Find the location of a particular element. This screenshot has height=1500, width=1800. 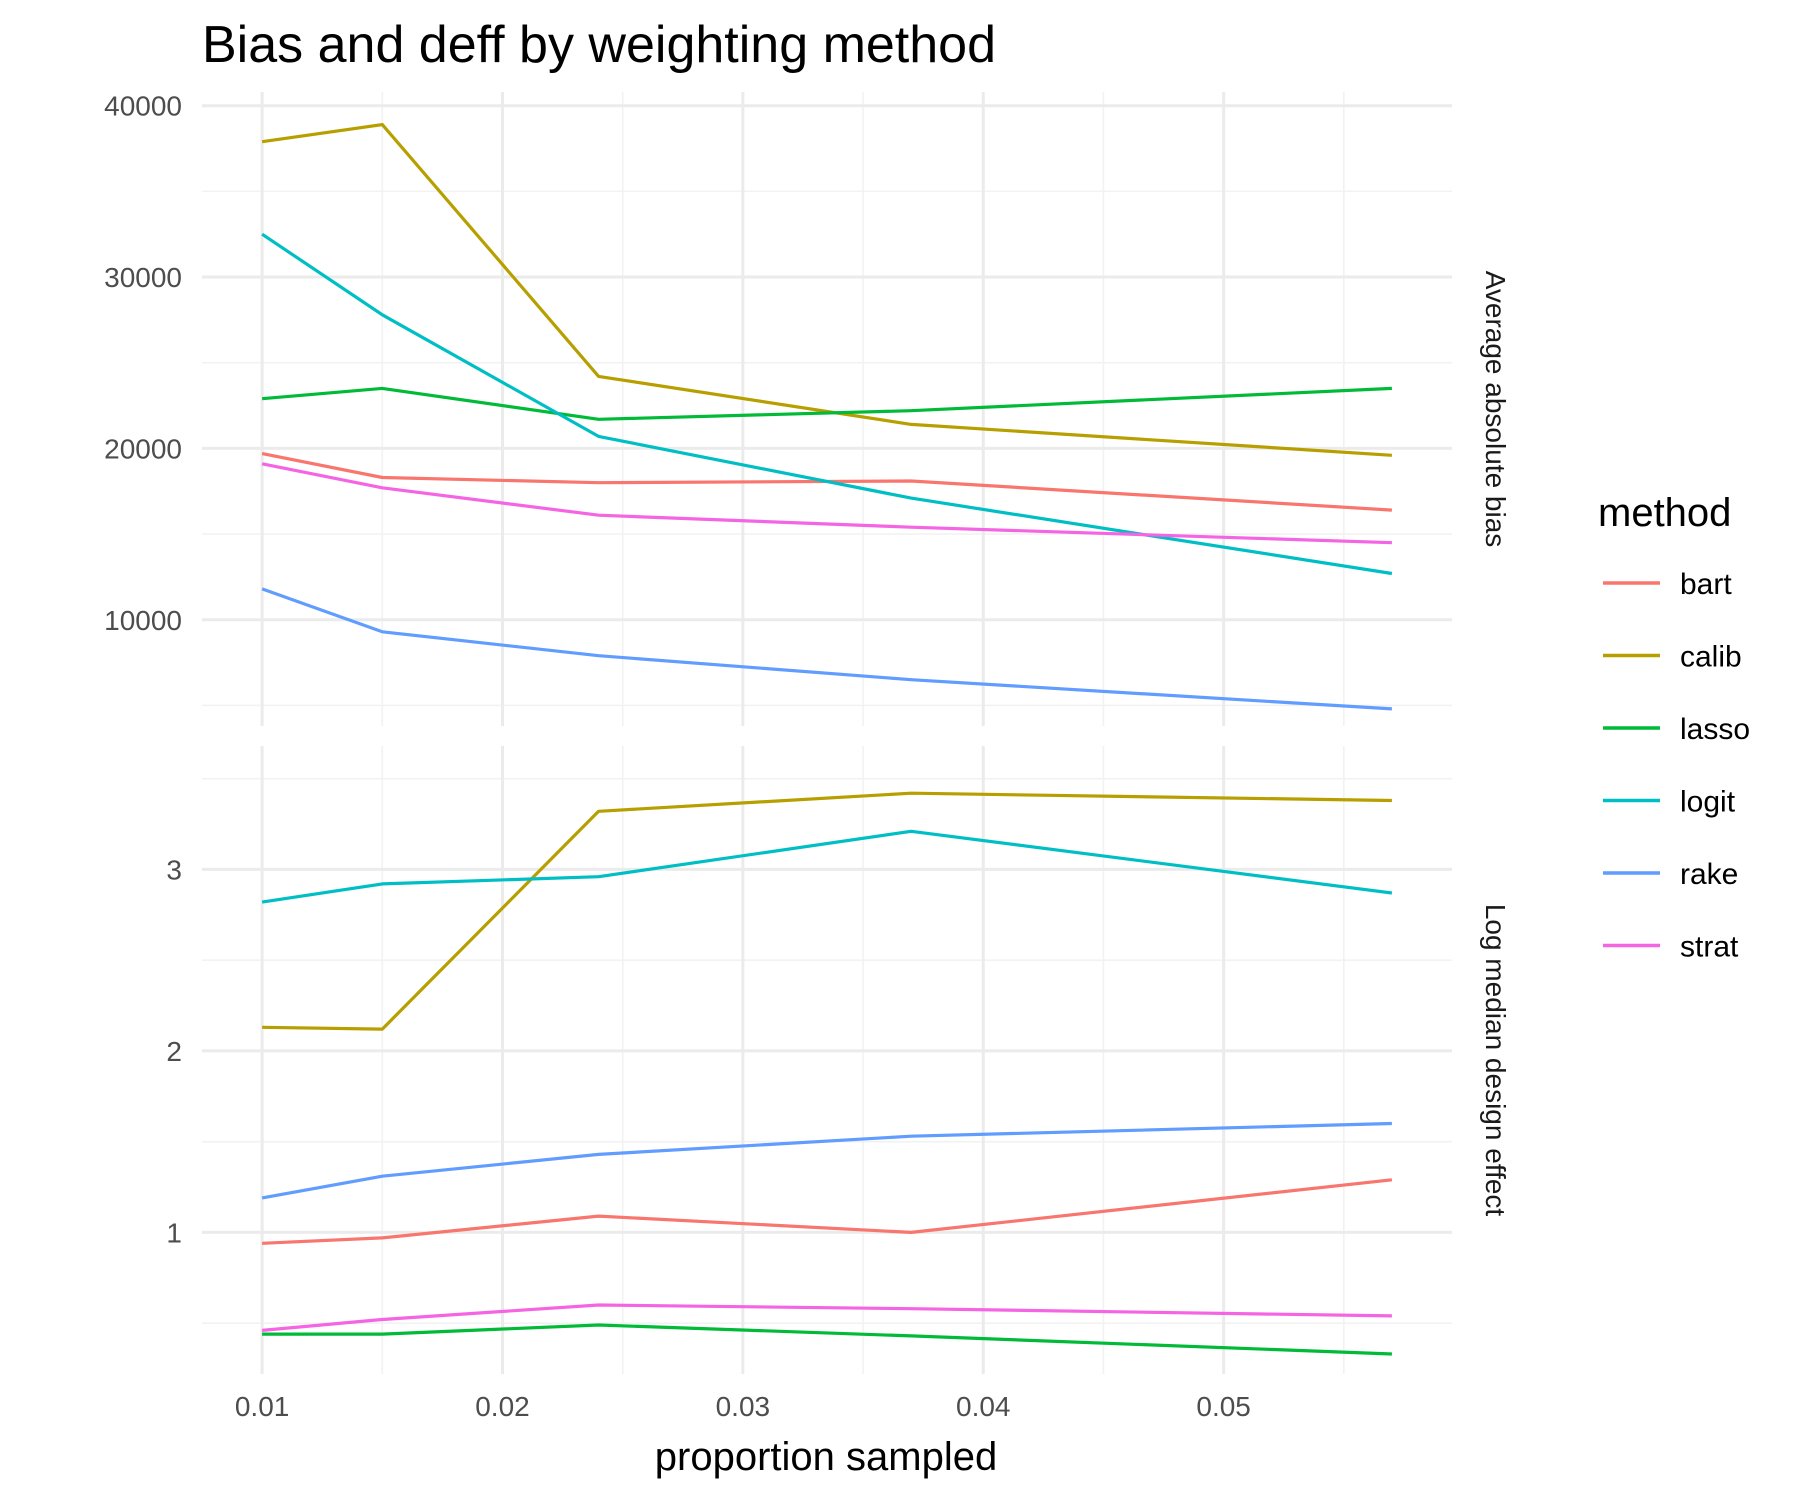

chart-title: Bias and deff by weighting method is located at coordinates (599, 45).